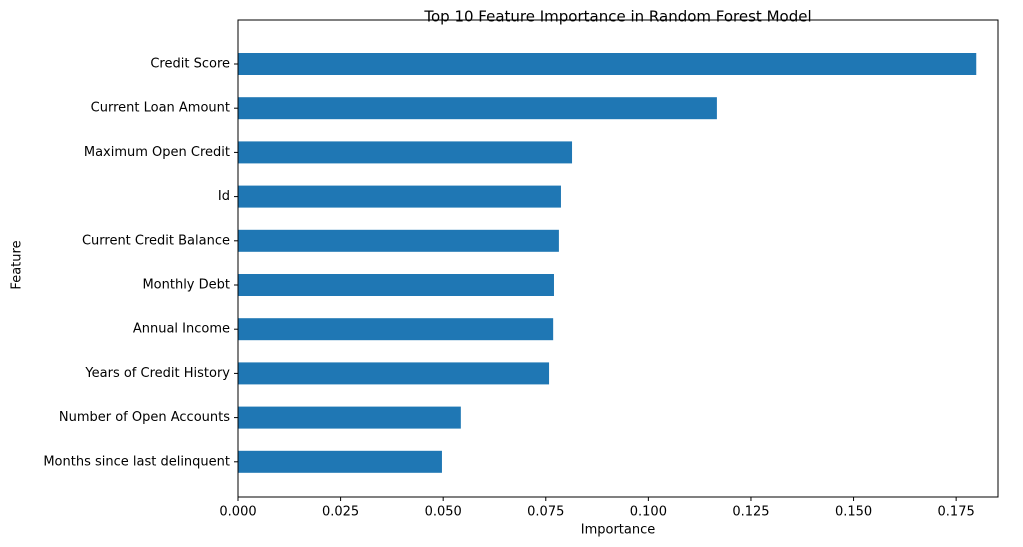 The height and width of the screenshot is (547, 1023). What do you see at coordinates (237, 512) in the screenshot?
I see `x-tick-label: 0.000` at bounding box center [237, 512].